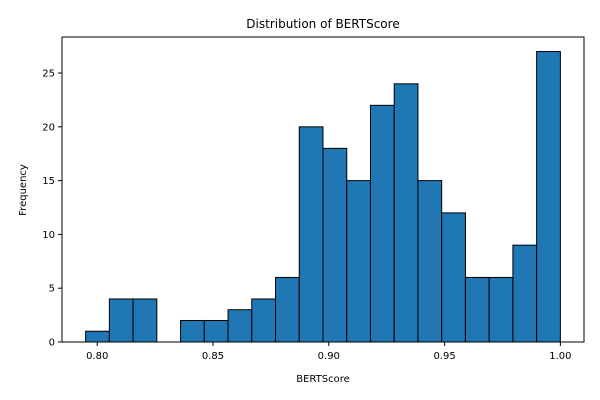  I want to click on y-tick-label: 5, so click(52, 289).